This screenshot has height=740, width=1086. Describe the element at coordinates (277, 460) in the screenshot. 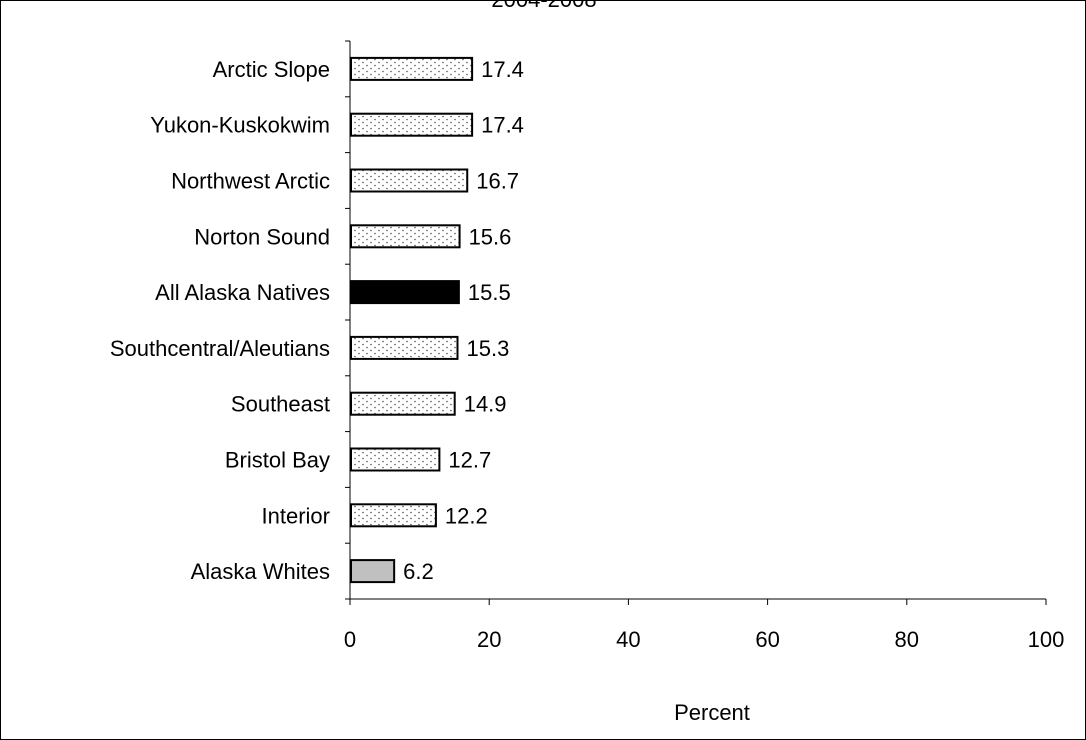

I see `category-label: Bristol Bay` at that location.